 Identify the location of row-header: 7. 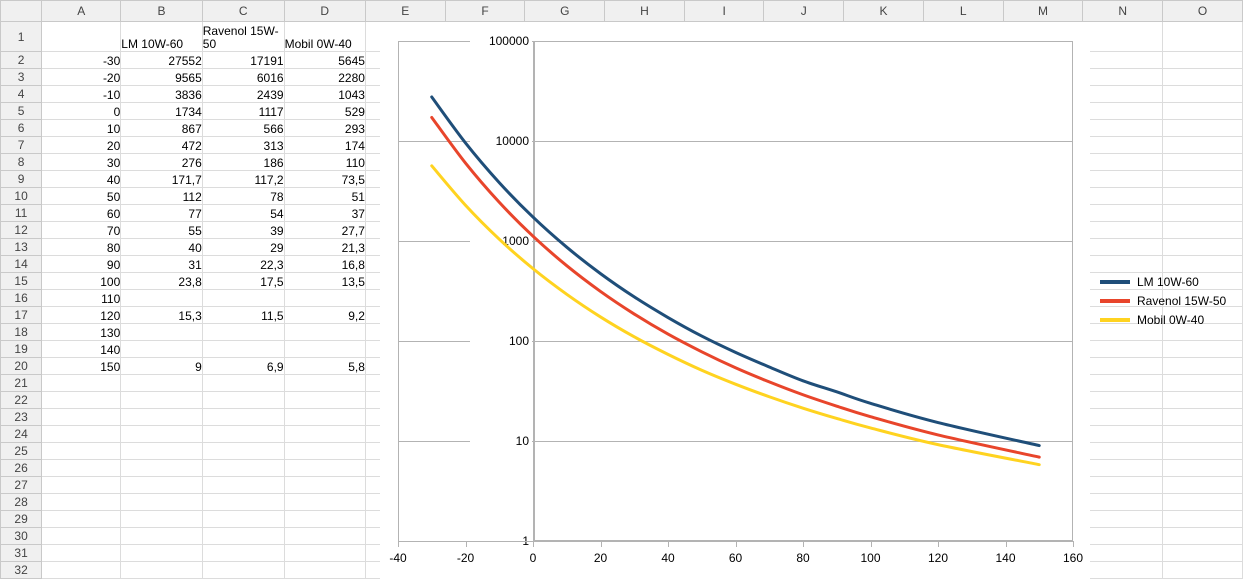
(21, 145).